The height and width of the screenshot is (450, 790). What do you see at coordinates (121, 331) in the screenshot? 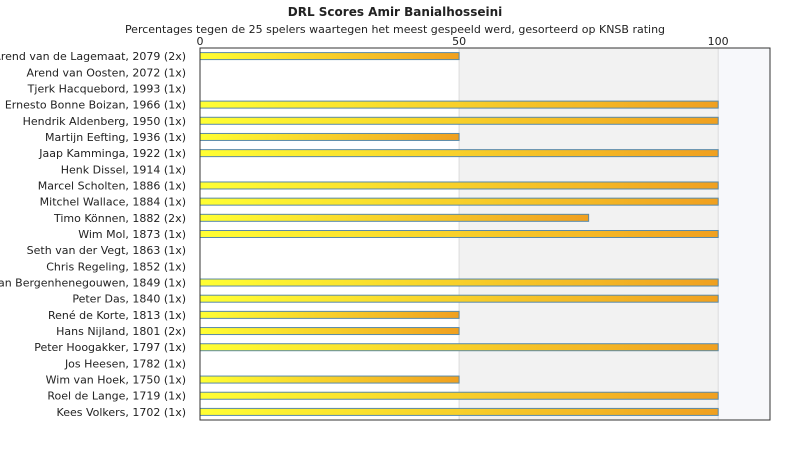
I see `category-label: Hans Nijland, 1801 (2x)` at bounding box center [121, 331].